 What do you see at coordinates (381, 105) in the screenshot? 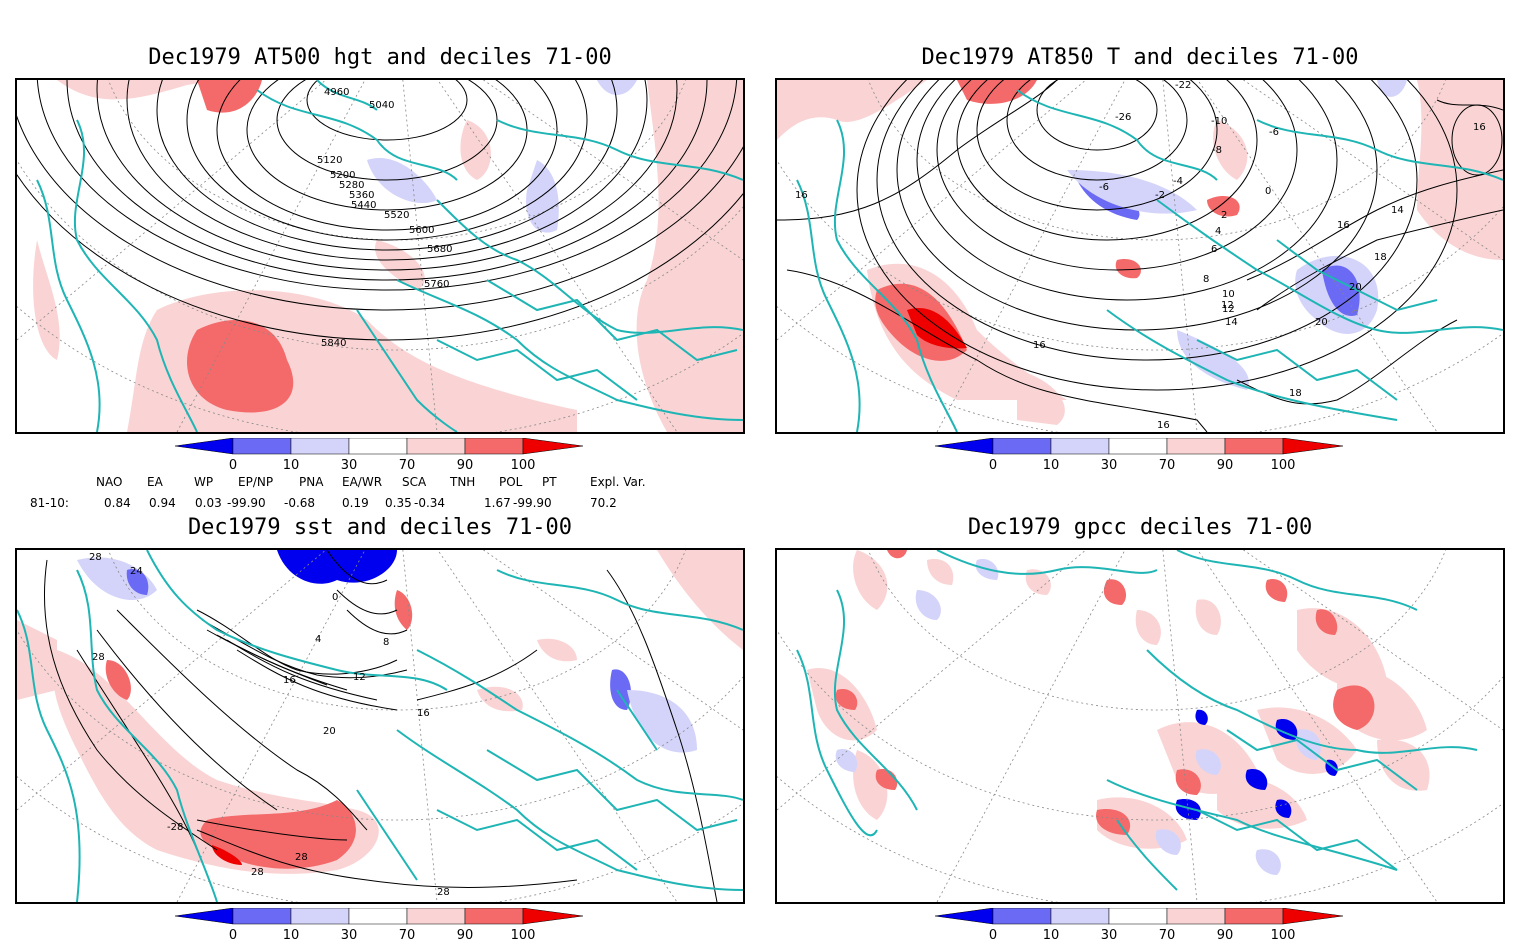
I see `hgt-label: 5040` at bounding box center [381, 105].